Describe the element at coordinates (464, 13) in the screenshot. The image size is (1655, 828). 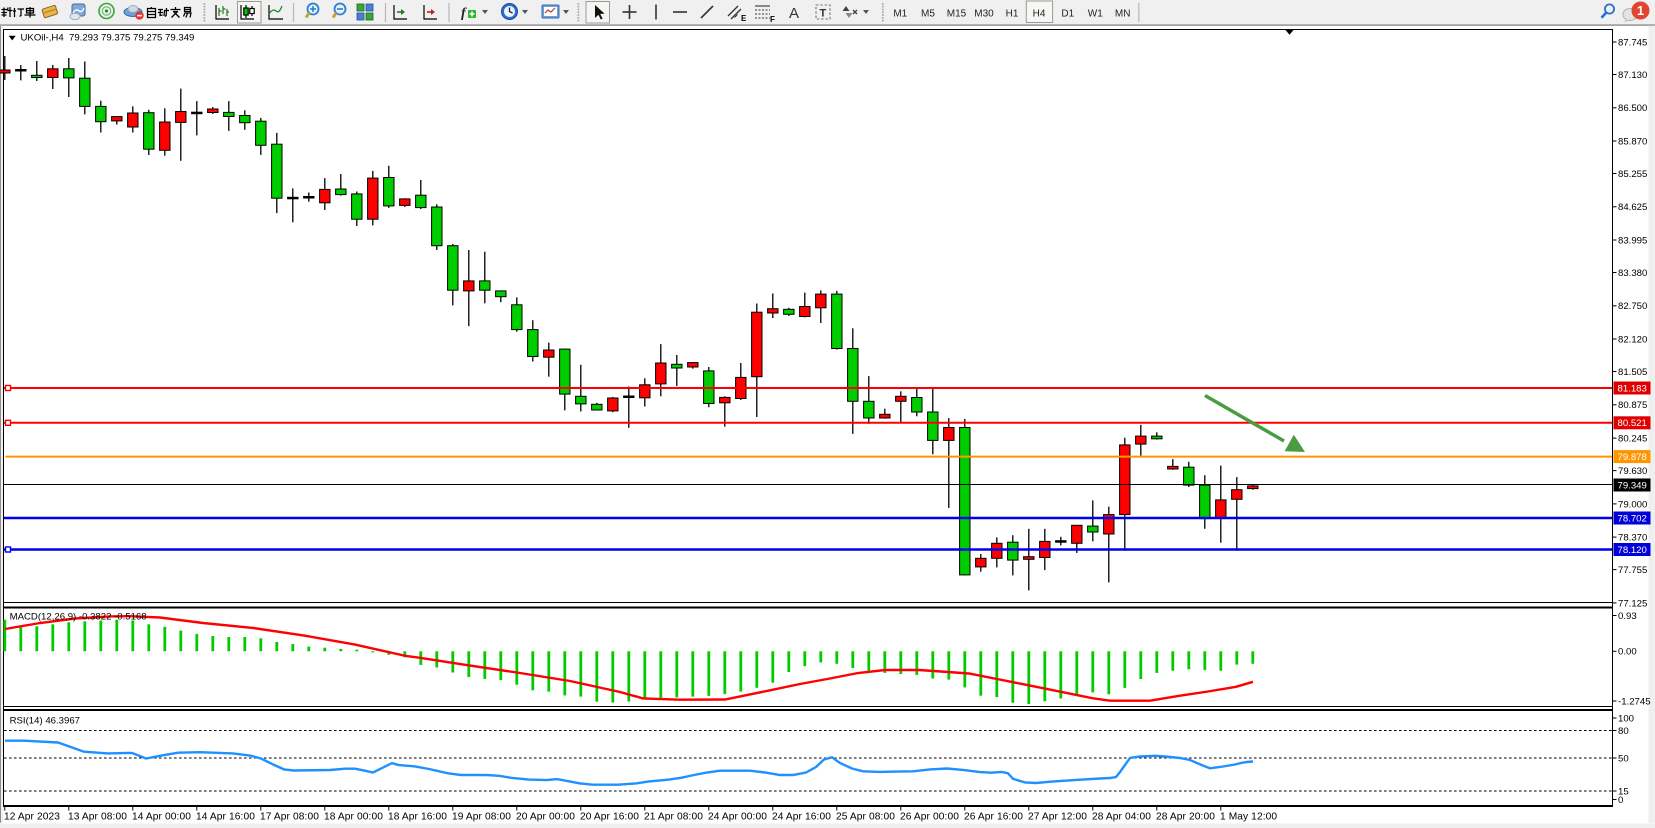
I see `svg-text: f` at that location.